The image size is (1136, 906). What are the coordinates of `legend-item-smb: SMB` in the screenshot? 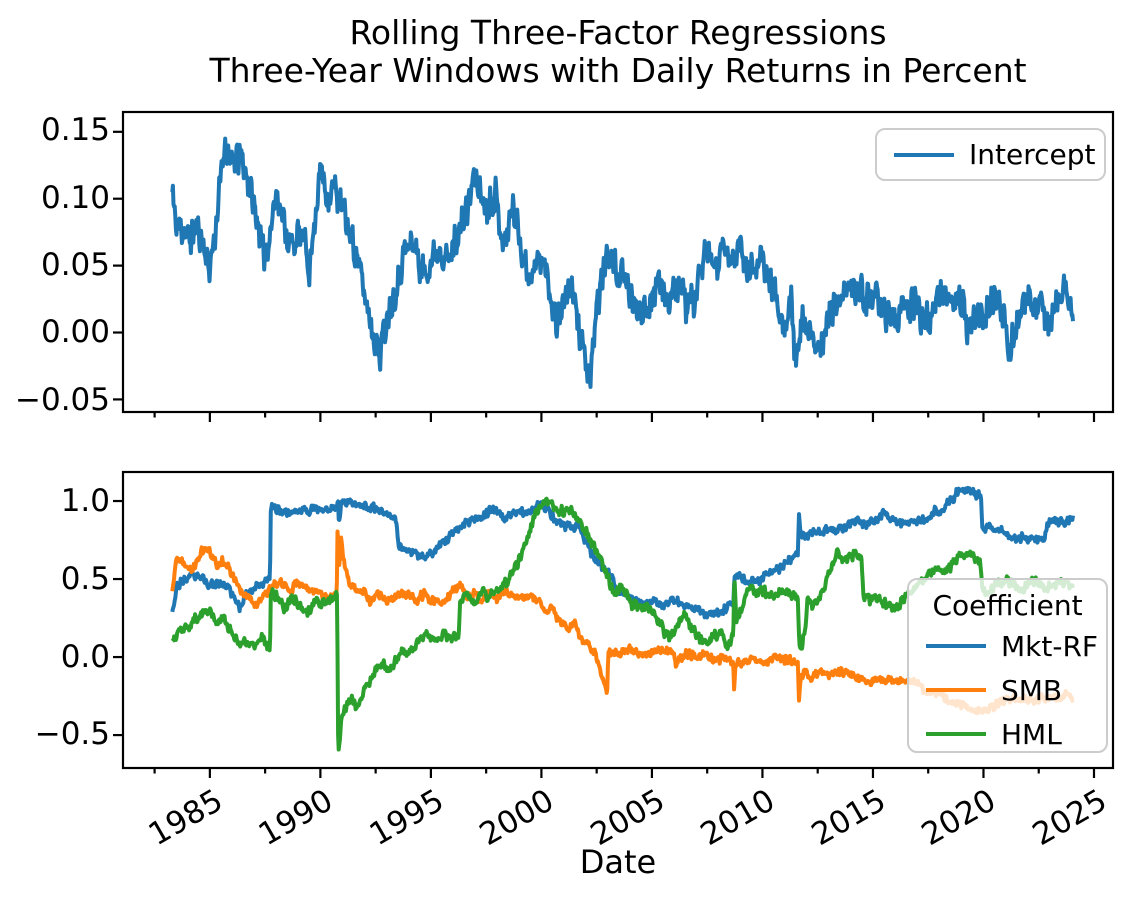 It's located at (1007, 690).